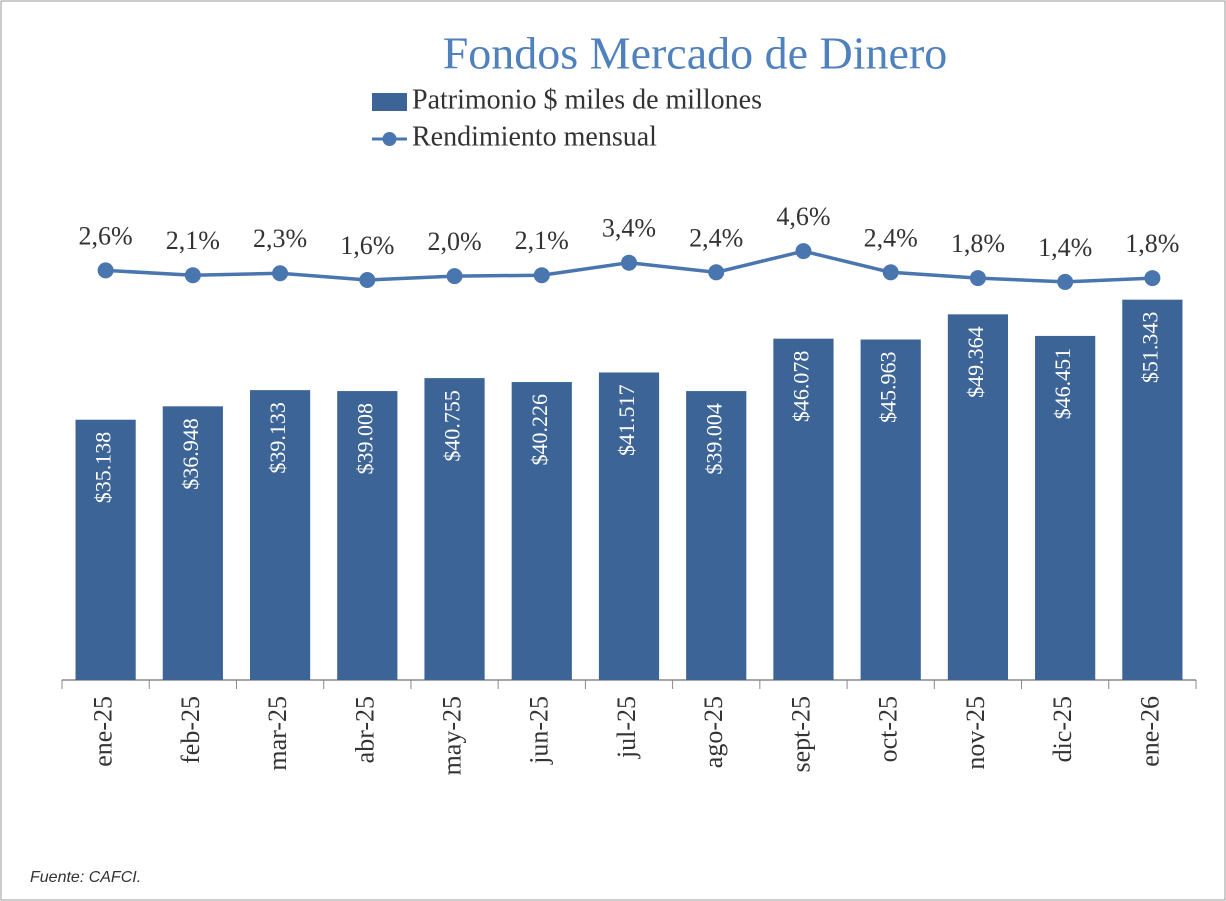 This screenshot has height=901, width=1226. I want to click on line-value-label: 2,0%, so click(454, 241).